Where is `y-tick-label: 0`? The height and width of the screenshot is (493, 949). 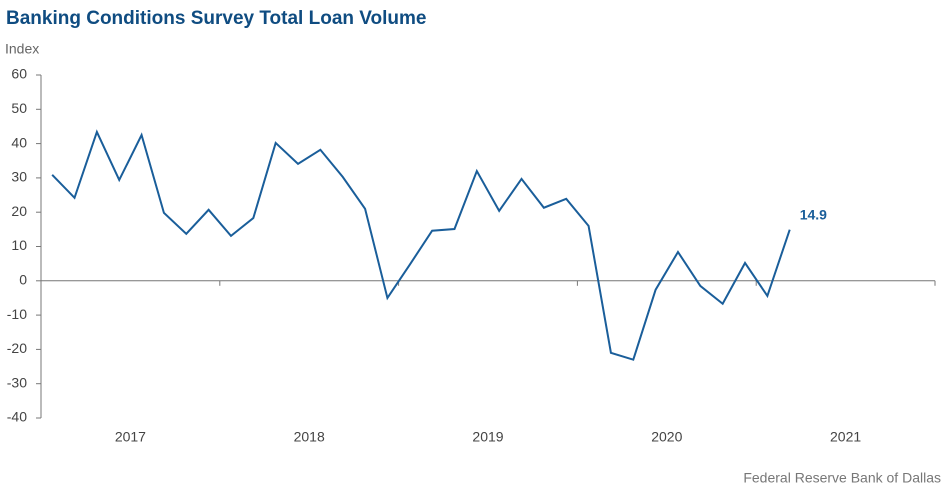
y-tick-label: 0 is located at coordinates (23, 280).